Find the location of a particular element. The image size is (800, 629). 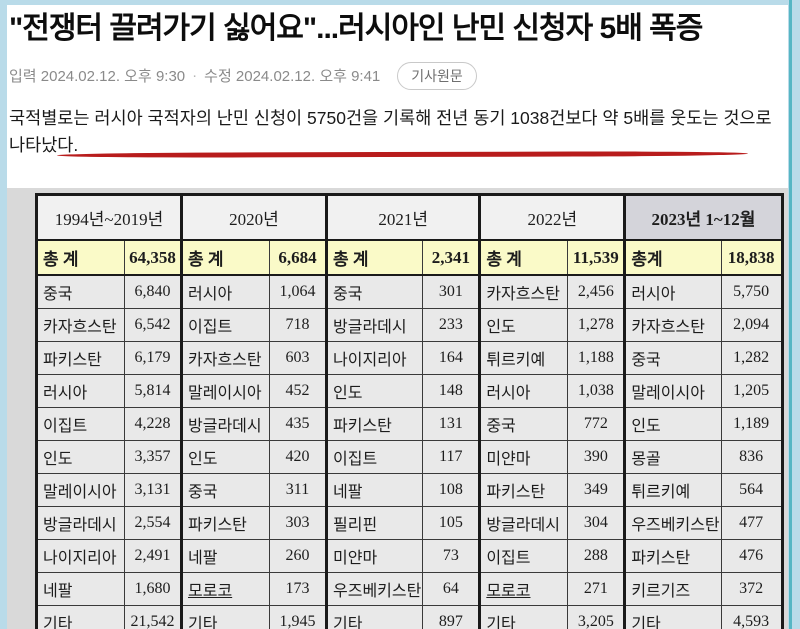

value-cell: 304 is located at coordinates (596, 523).